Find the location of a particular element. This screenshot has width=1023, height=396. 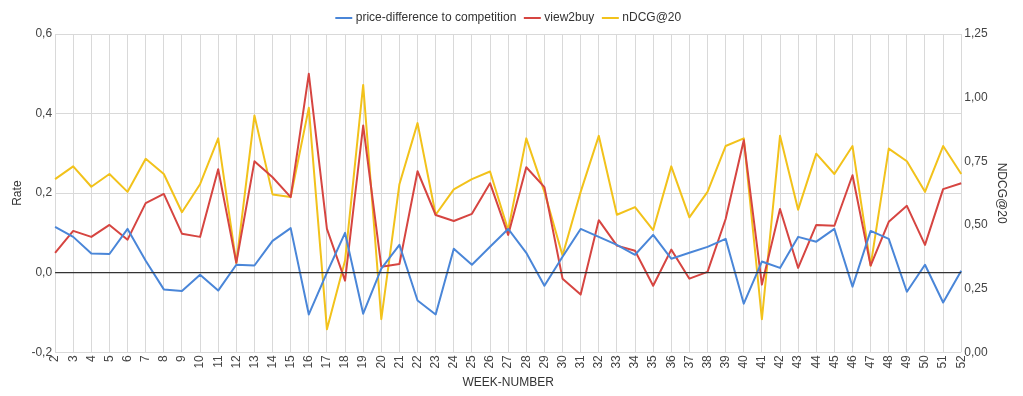

x-tick-label: 4 is located at coordinates (90, 358).